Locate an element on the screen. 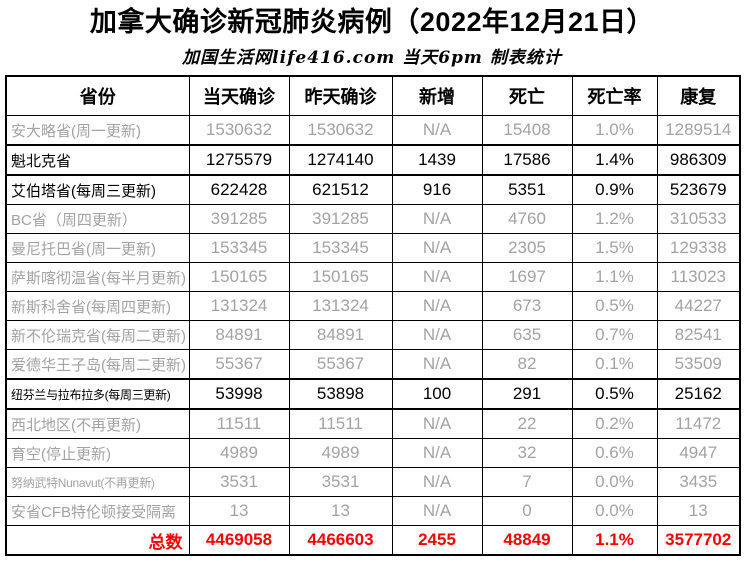 The width and height of the screenshot is (744, 571). table-row: 爱德华王子岛(每周二更新) 55367 55367 N/A 82 0.1% 53509 is located at coordinates (373, 364).